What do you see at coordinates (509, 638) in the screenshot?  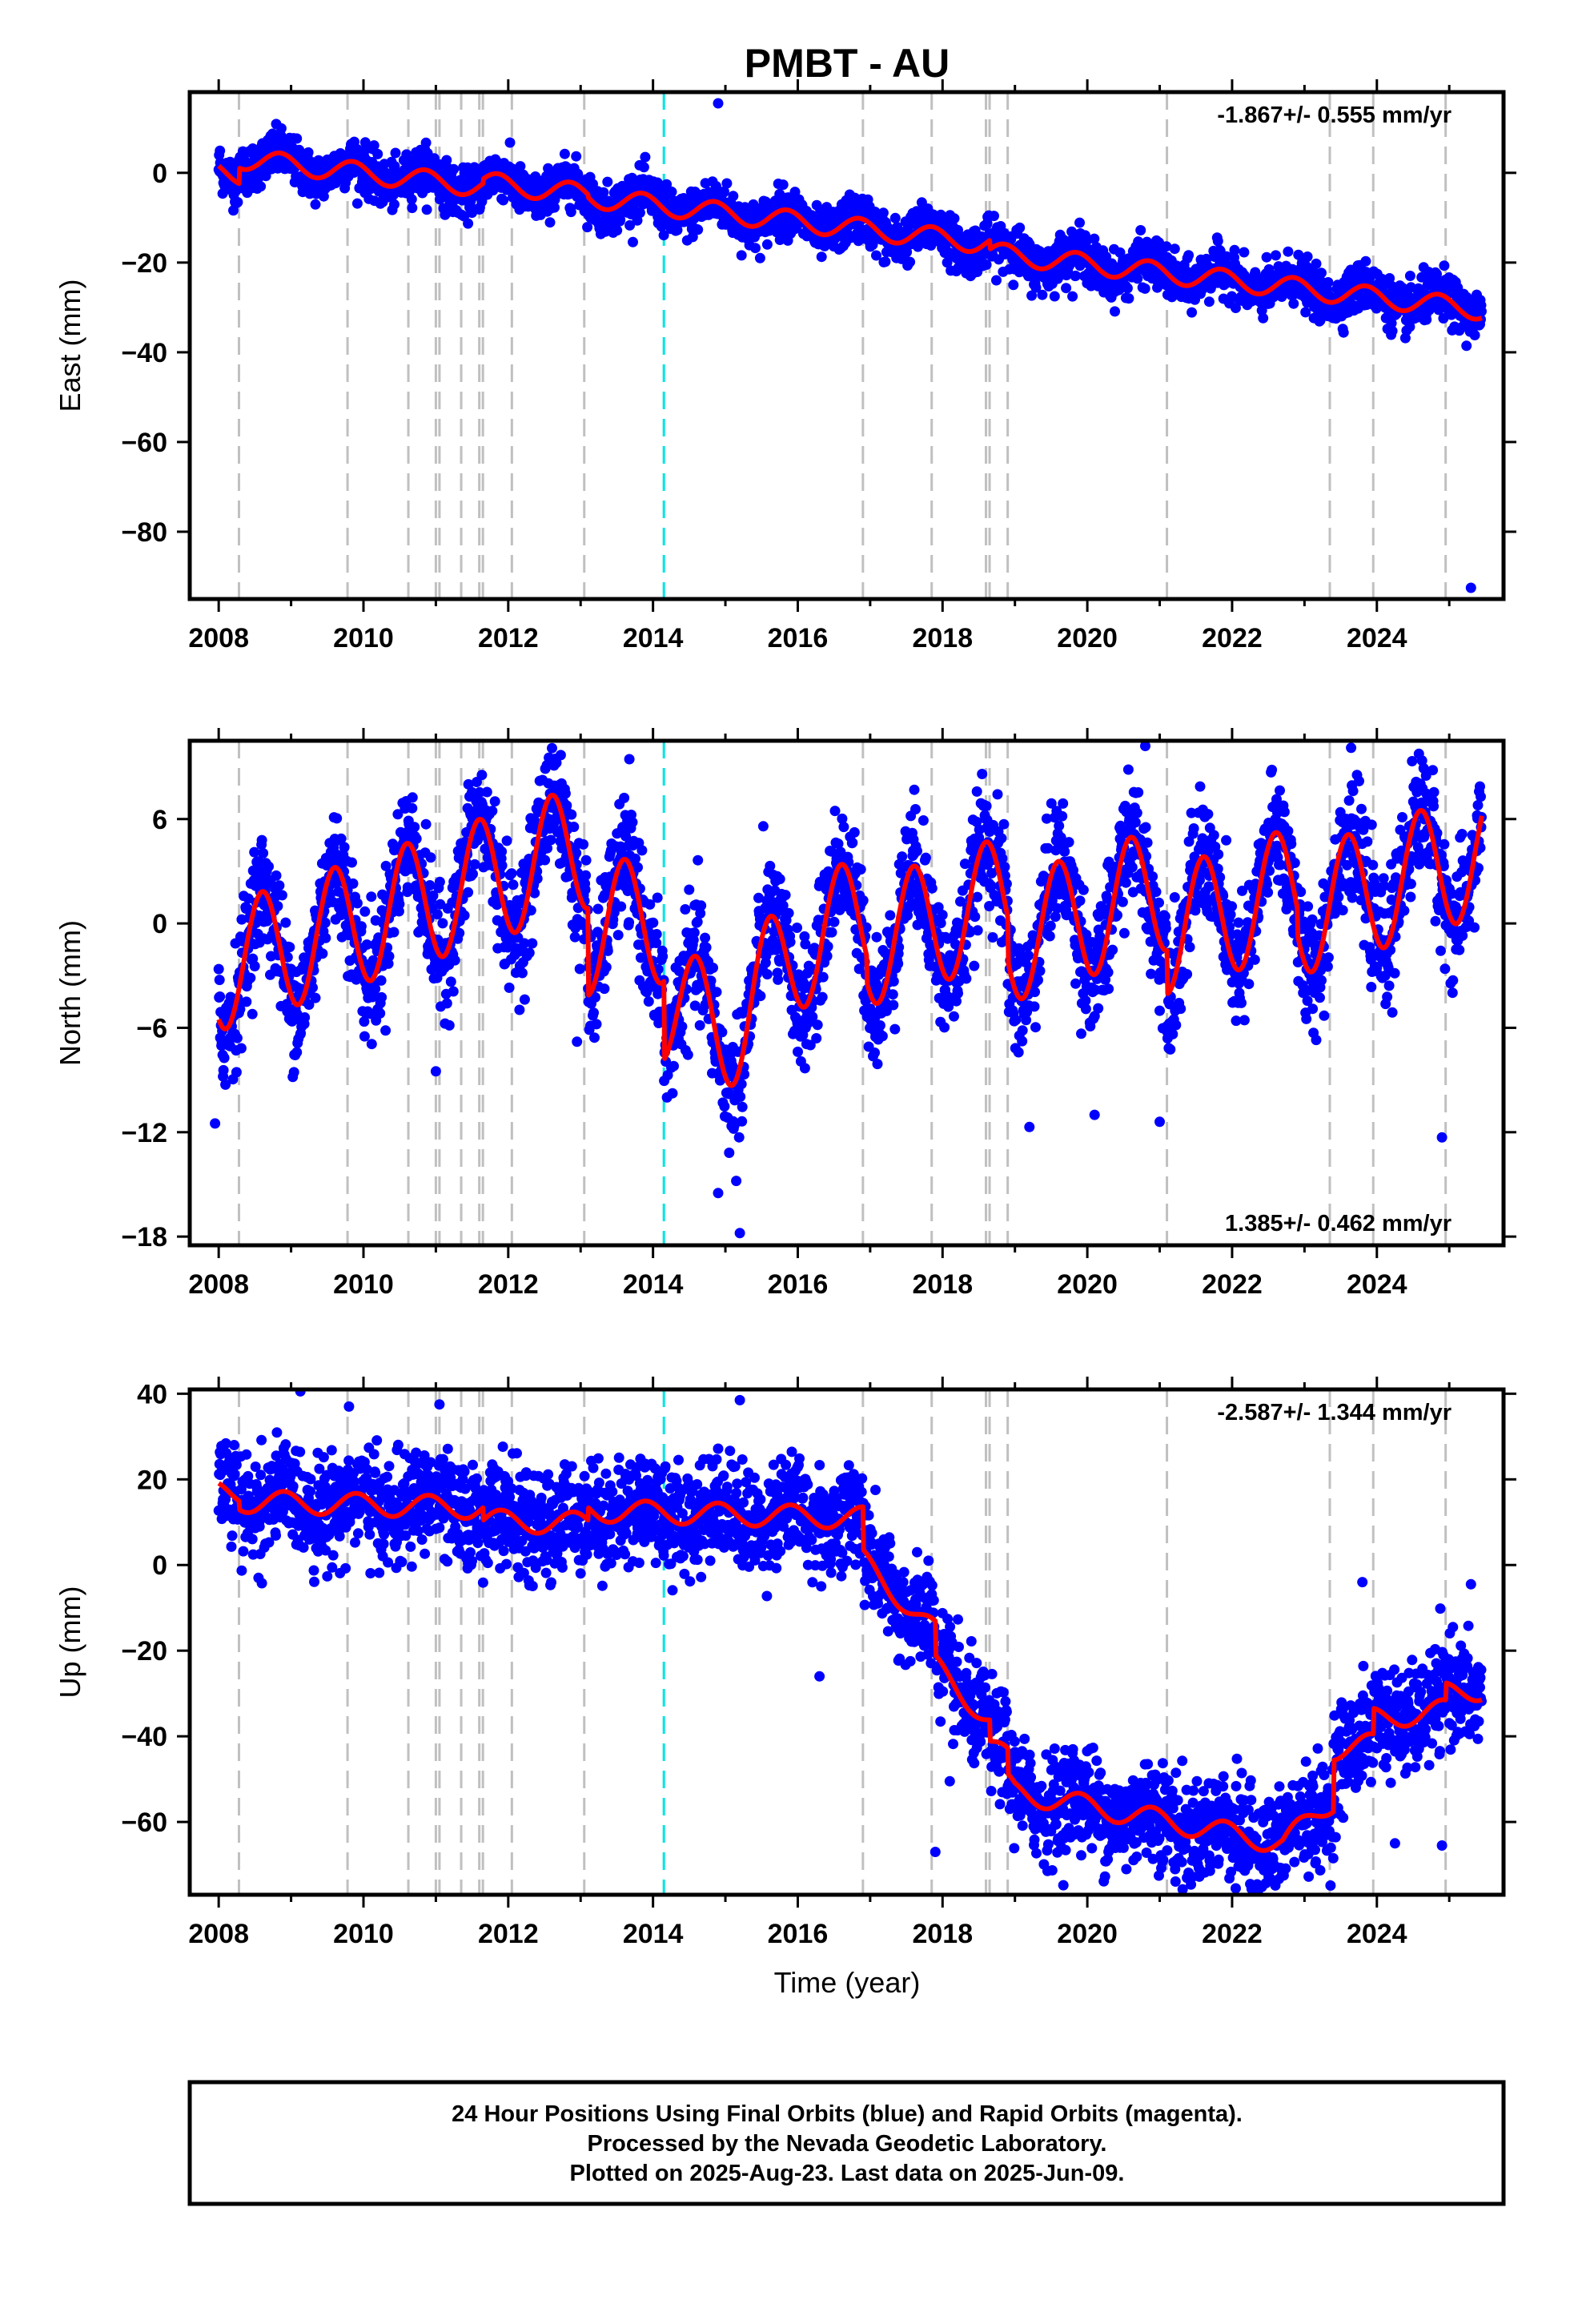 I see `x-tick-label: 2012` at bounding box center [509, 638].